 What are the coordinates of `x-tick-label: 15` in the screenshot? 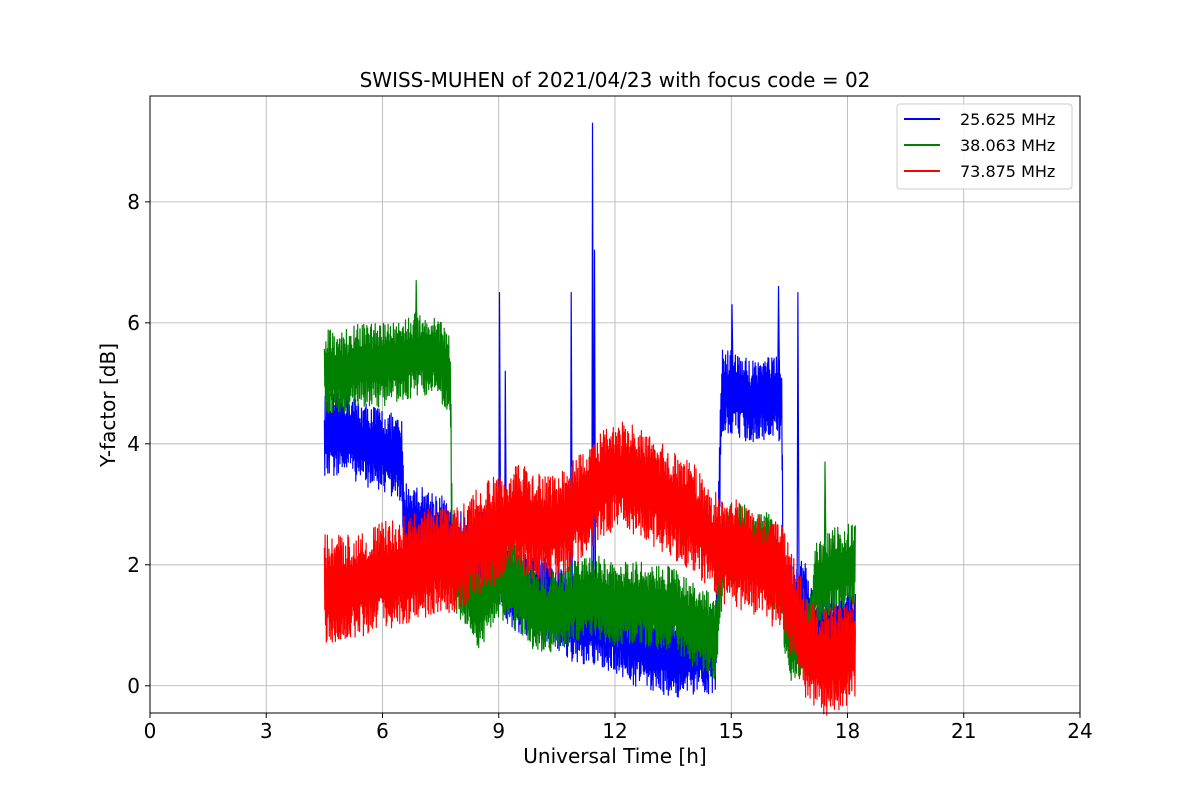 It's located at (731, 731).